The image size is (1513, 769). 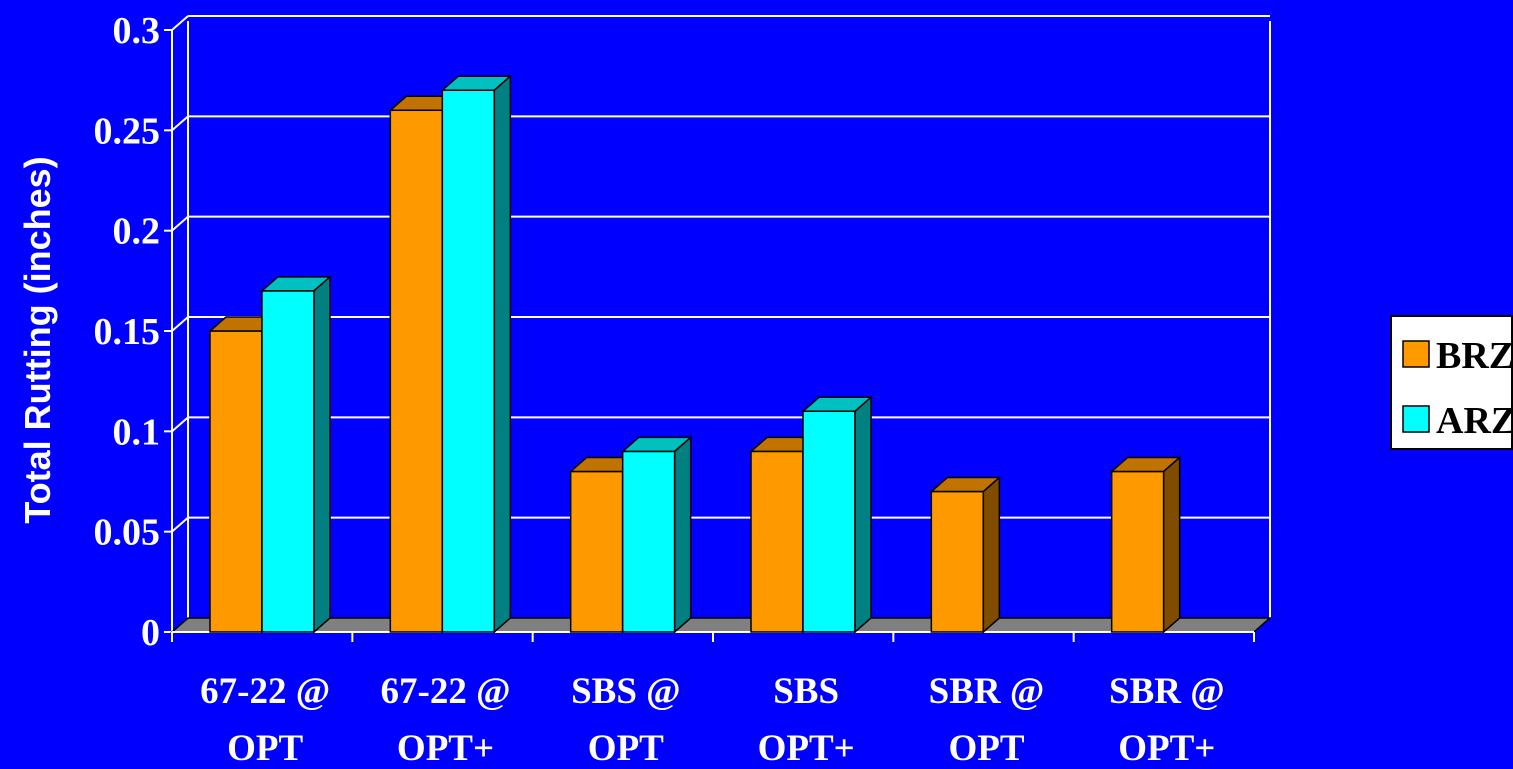 I want to click on chart-floor, so click(x=721, y=629).